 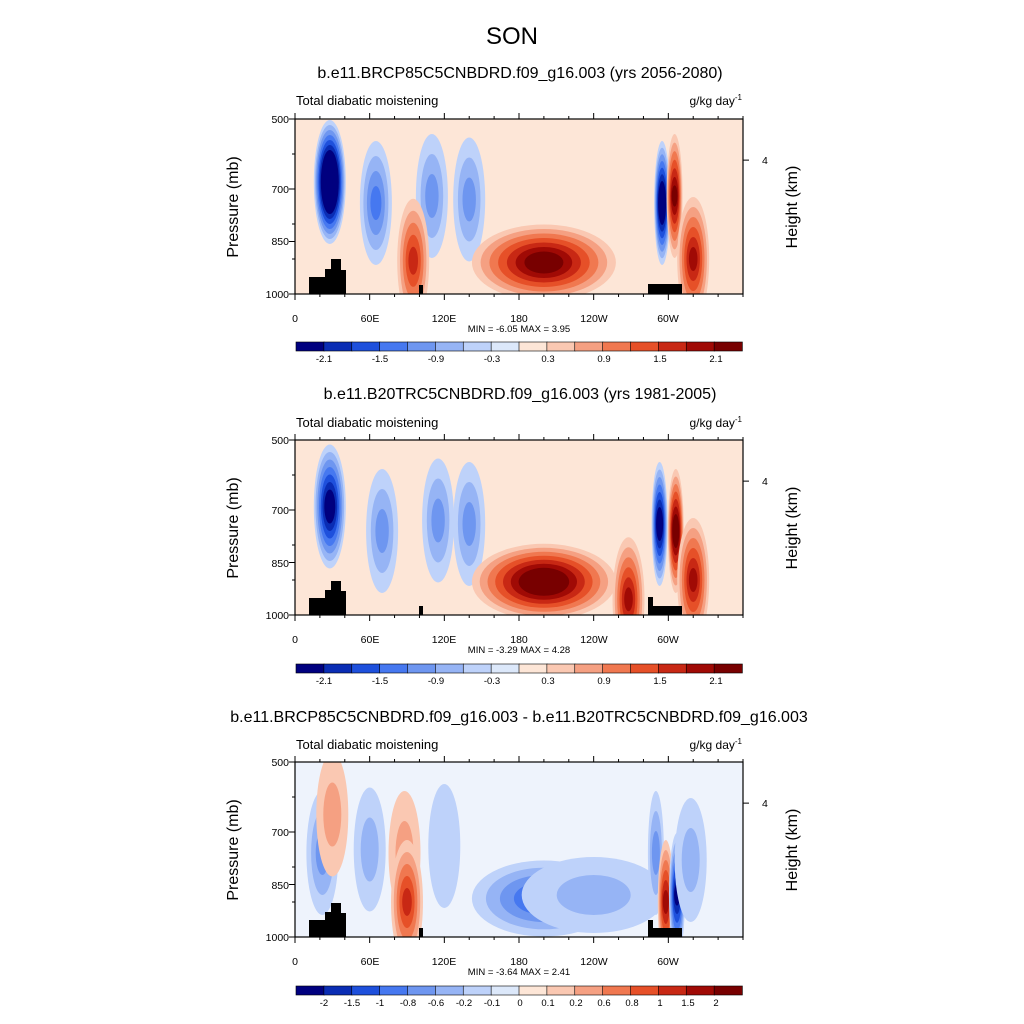 What do you see at coordinates (547, 1003) in the screenshot?
I see `colorbar-label: 0.1` at bounding box center [547, 1003].